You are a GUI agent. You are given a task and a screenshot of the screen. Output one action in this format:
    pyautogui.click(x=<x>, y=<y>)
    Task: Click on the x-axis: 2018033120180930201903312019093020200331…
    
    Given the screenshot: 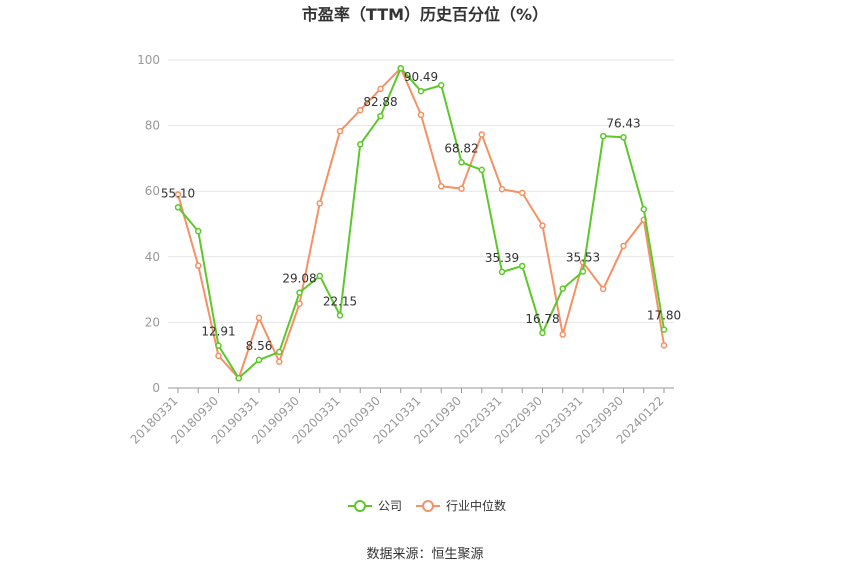 What is the action you would take?
    pyautogui.click(x=401, y=417)
    